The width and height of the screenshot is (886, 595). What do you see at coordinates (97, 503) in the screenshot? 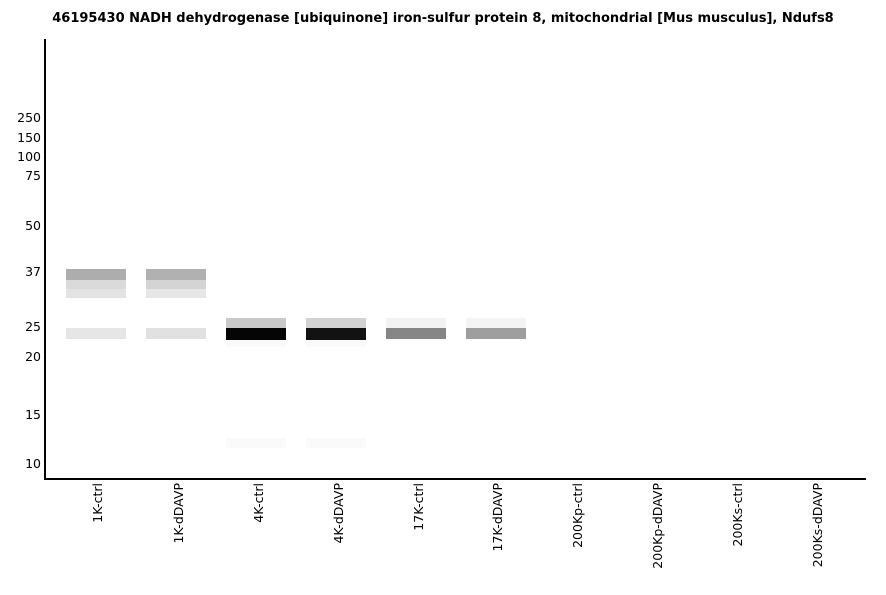
I see `x-tick-label: 1K-ctrl` at bounding box center [97, 503].